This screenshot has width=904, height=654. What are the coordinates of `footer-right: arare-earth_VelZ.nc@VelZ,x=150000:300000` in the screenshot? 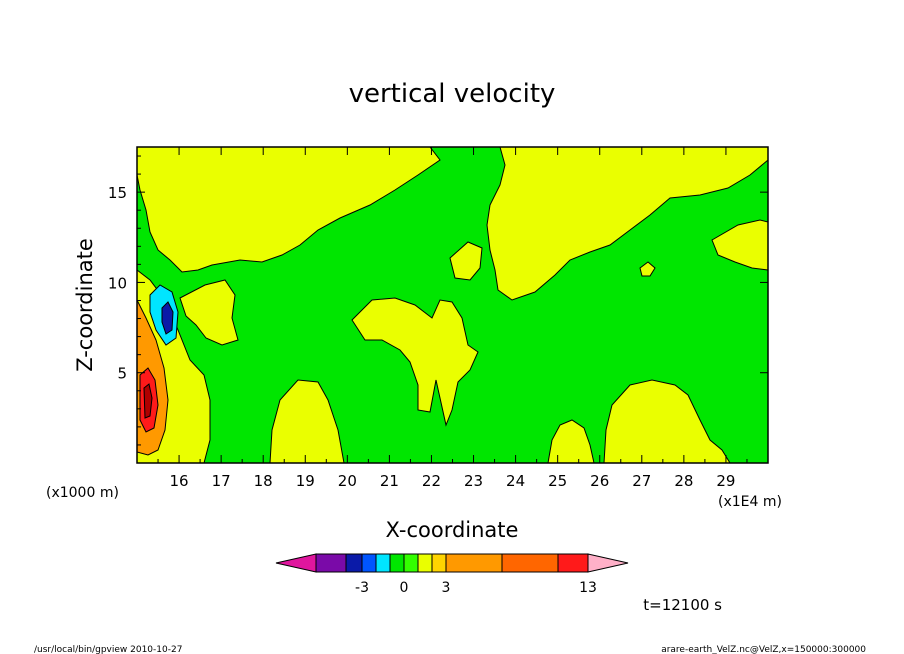 It's located at (763, 649).